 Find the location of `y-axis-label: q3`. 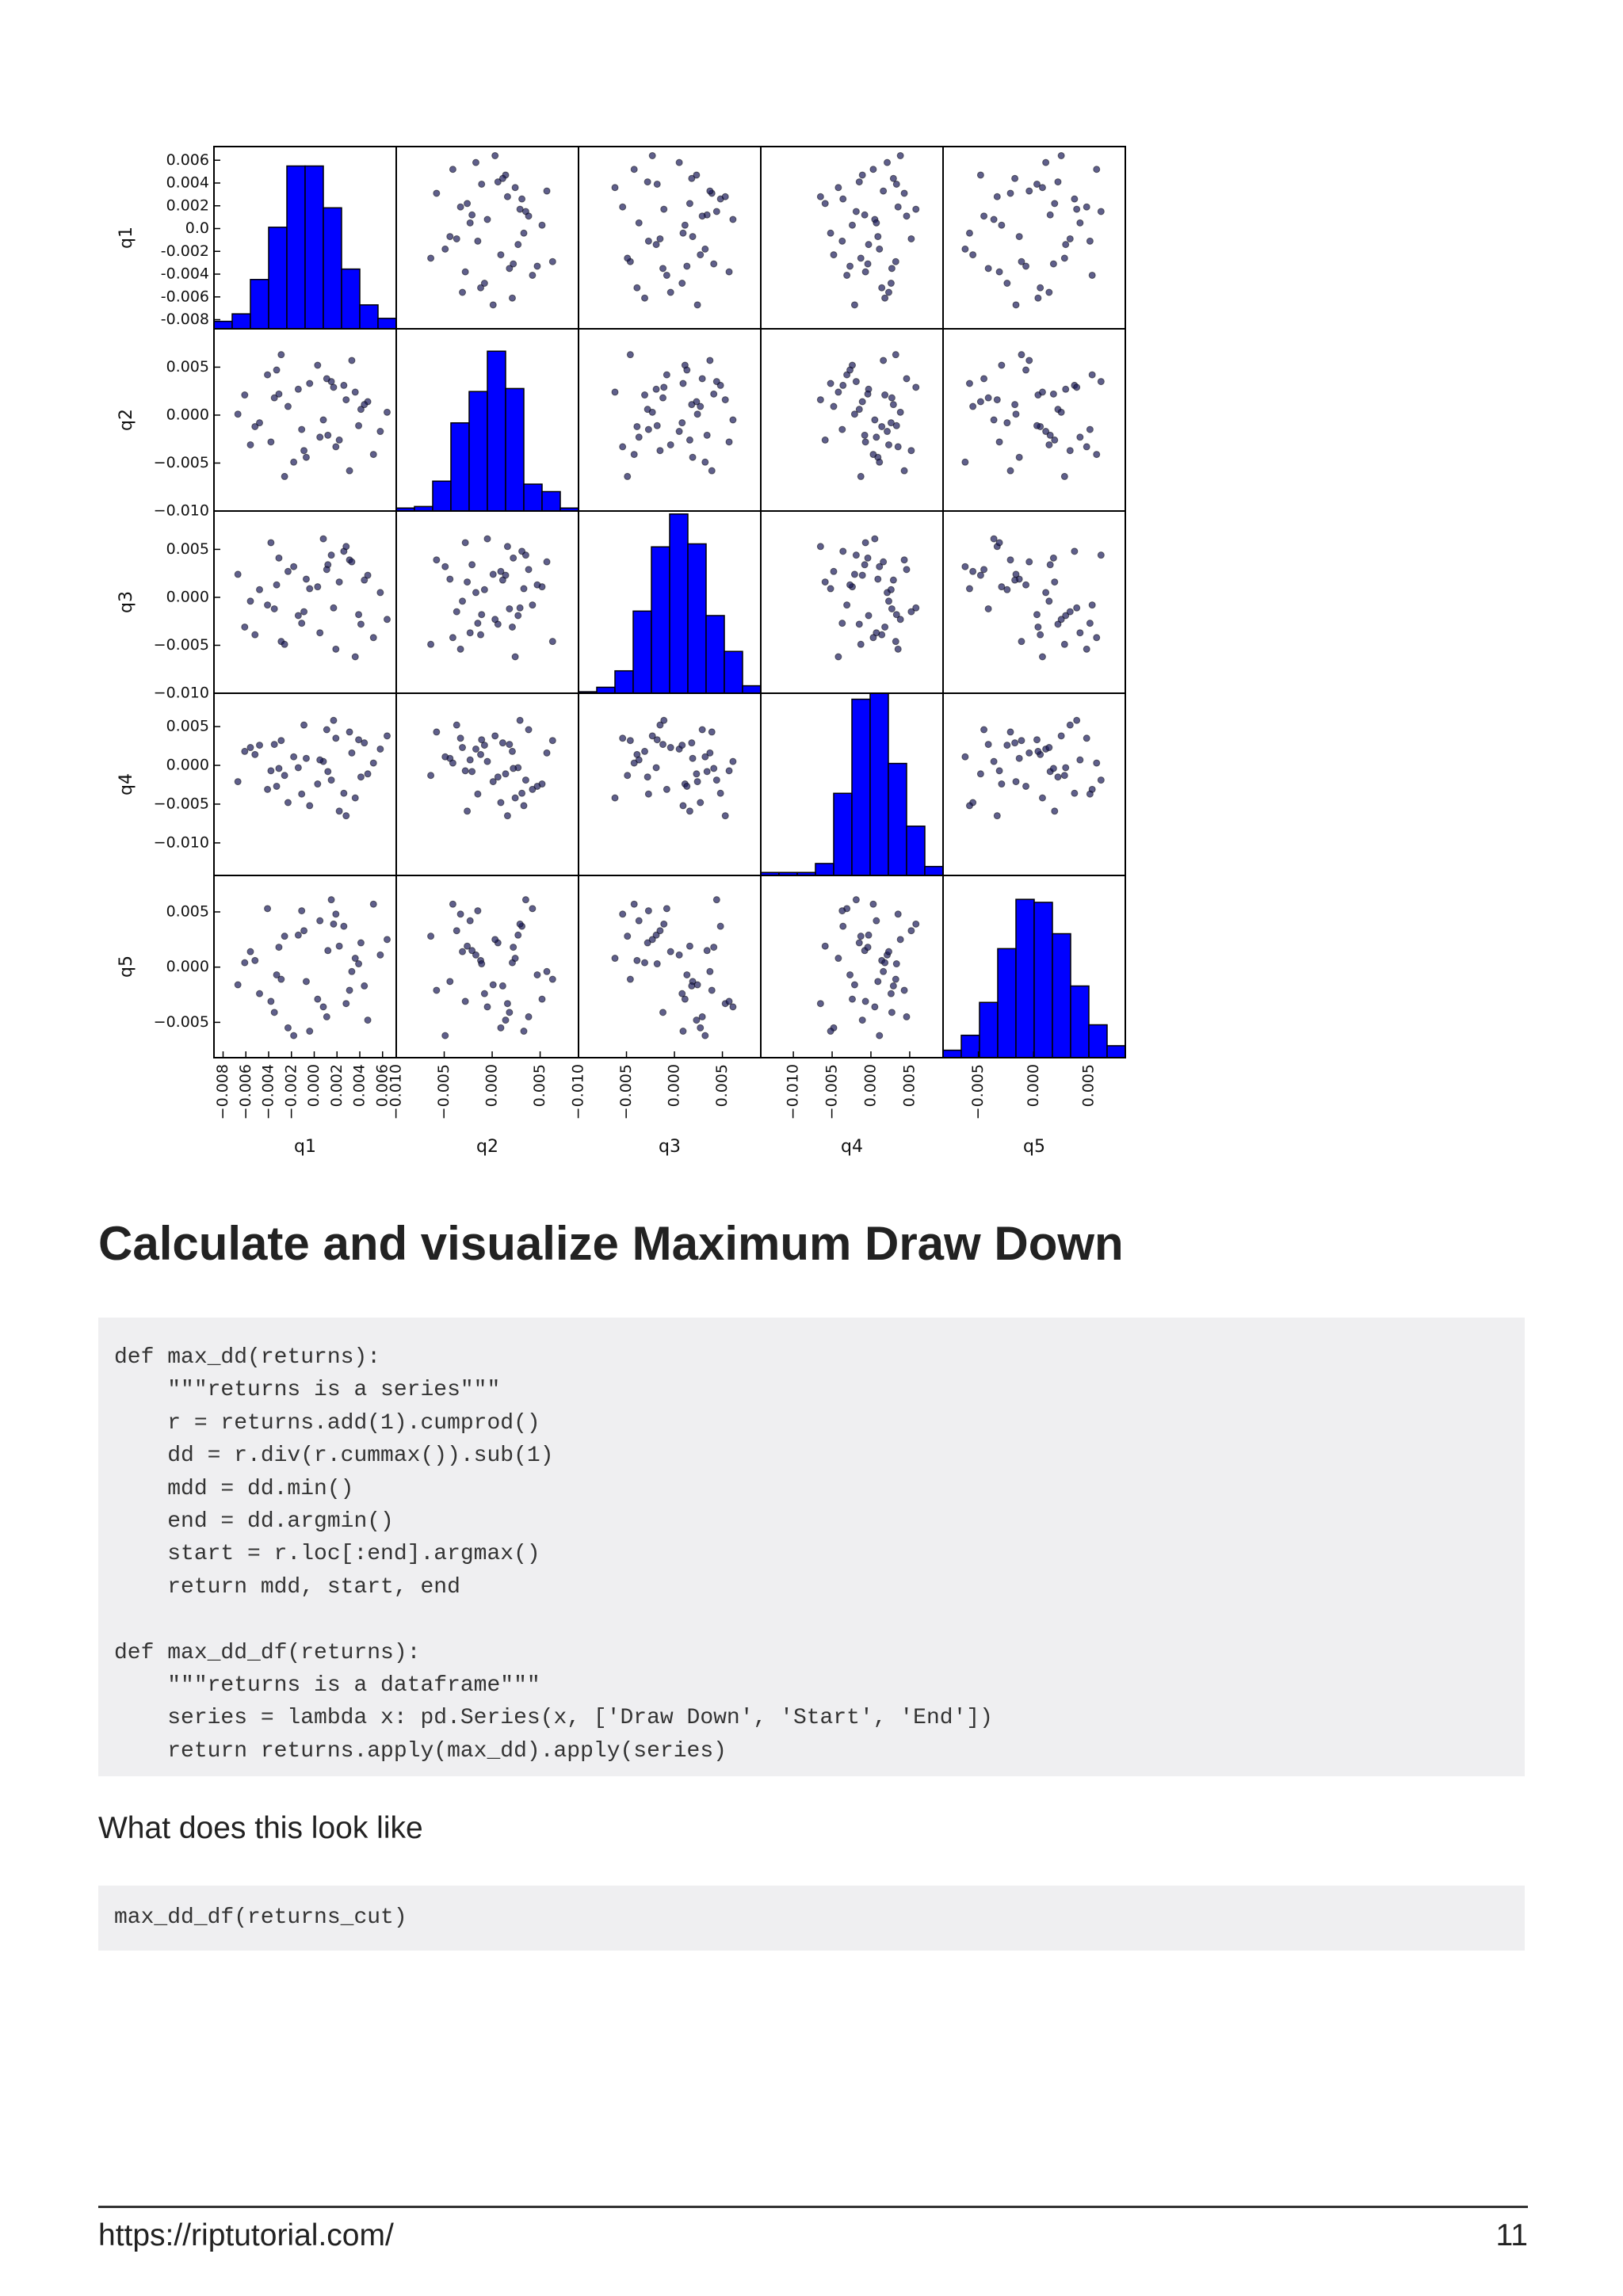

y-axis-label: q3 is located at coordinates (126, 602).